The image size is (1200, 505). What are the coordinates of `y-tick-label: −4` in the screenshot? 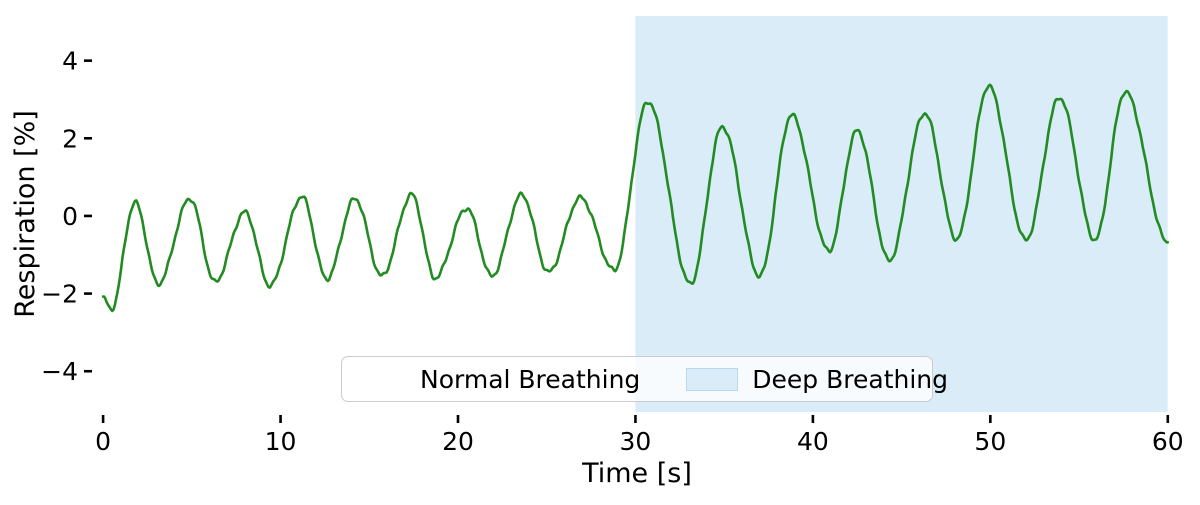 It's located at (59, 371).